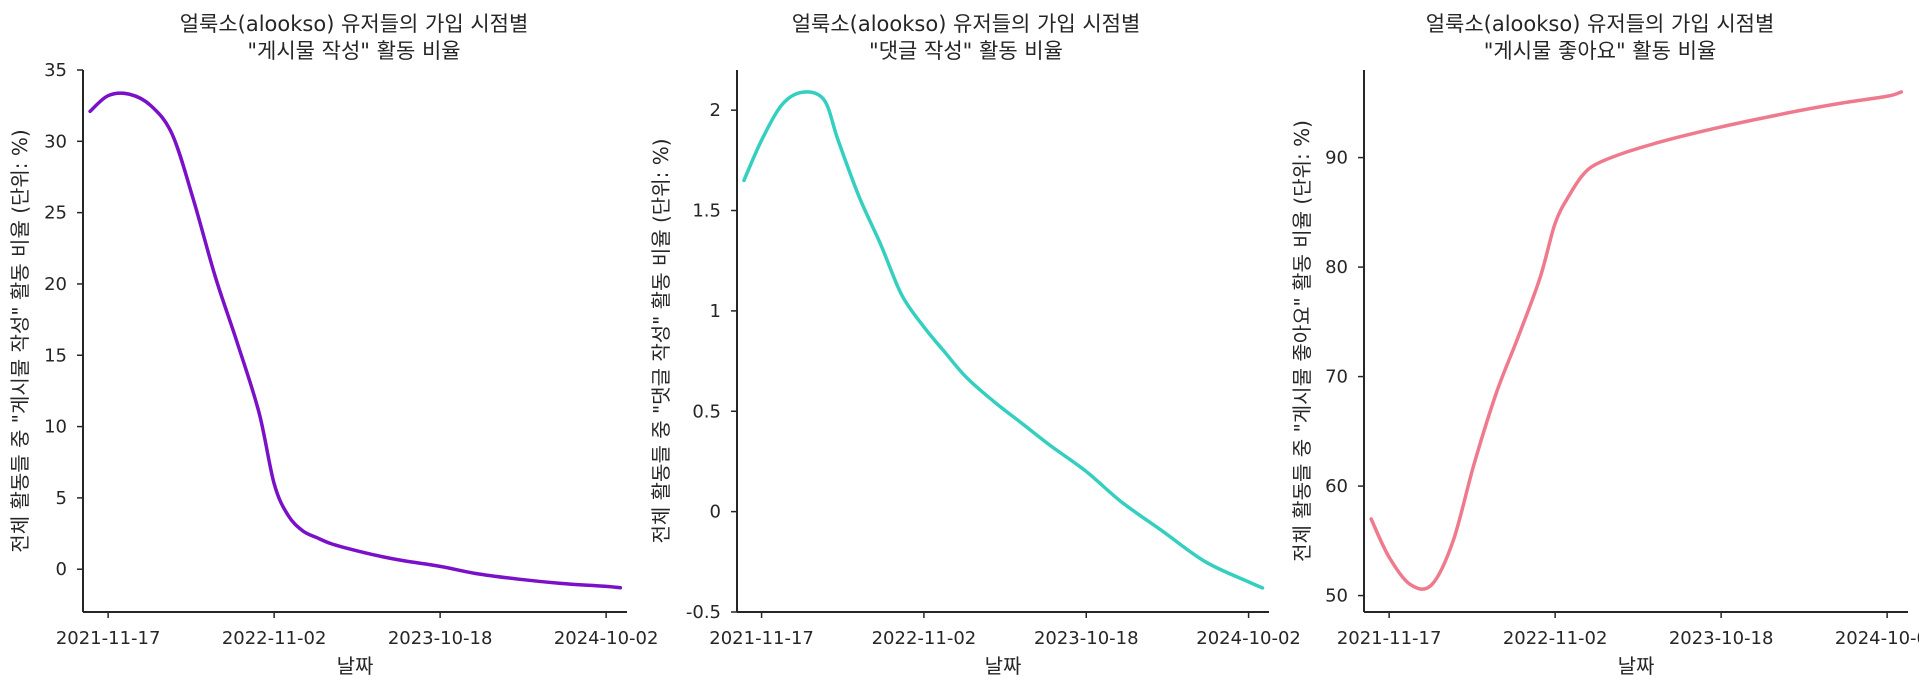 The width and height of the screenshot is (1919, 684). Describe the element at coordinates (661, 340) in the screenshot. I see `y-axis-label: 전체 활동들 중 "댓글 작성" 활동 비율 (단위: %)` at that location.